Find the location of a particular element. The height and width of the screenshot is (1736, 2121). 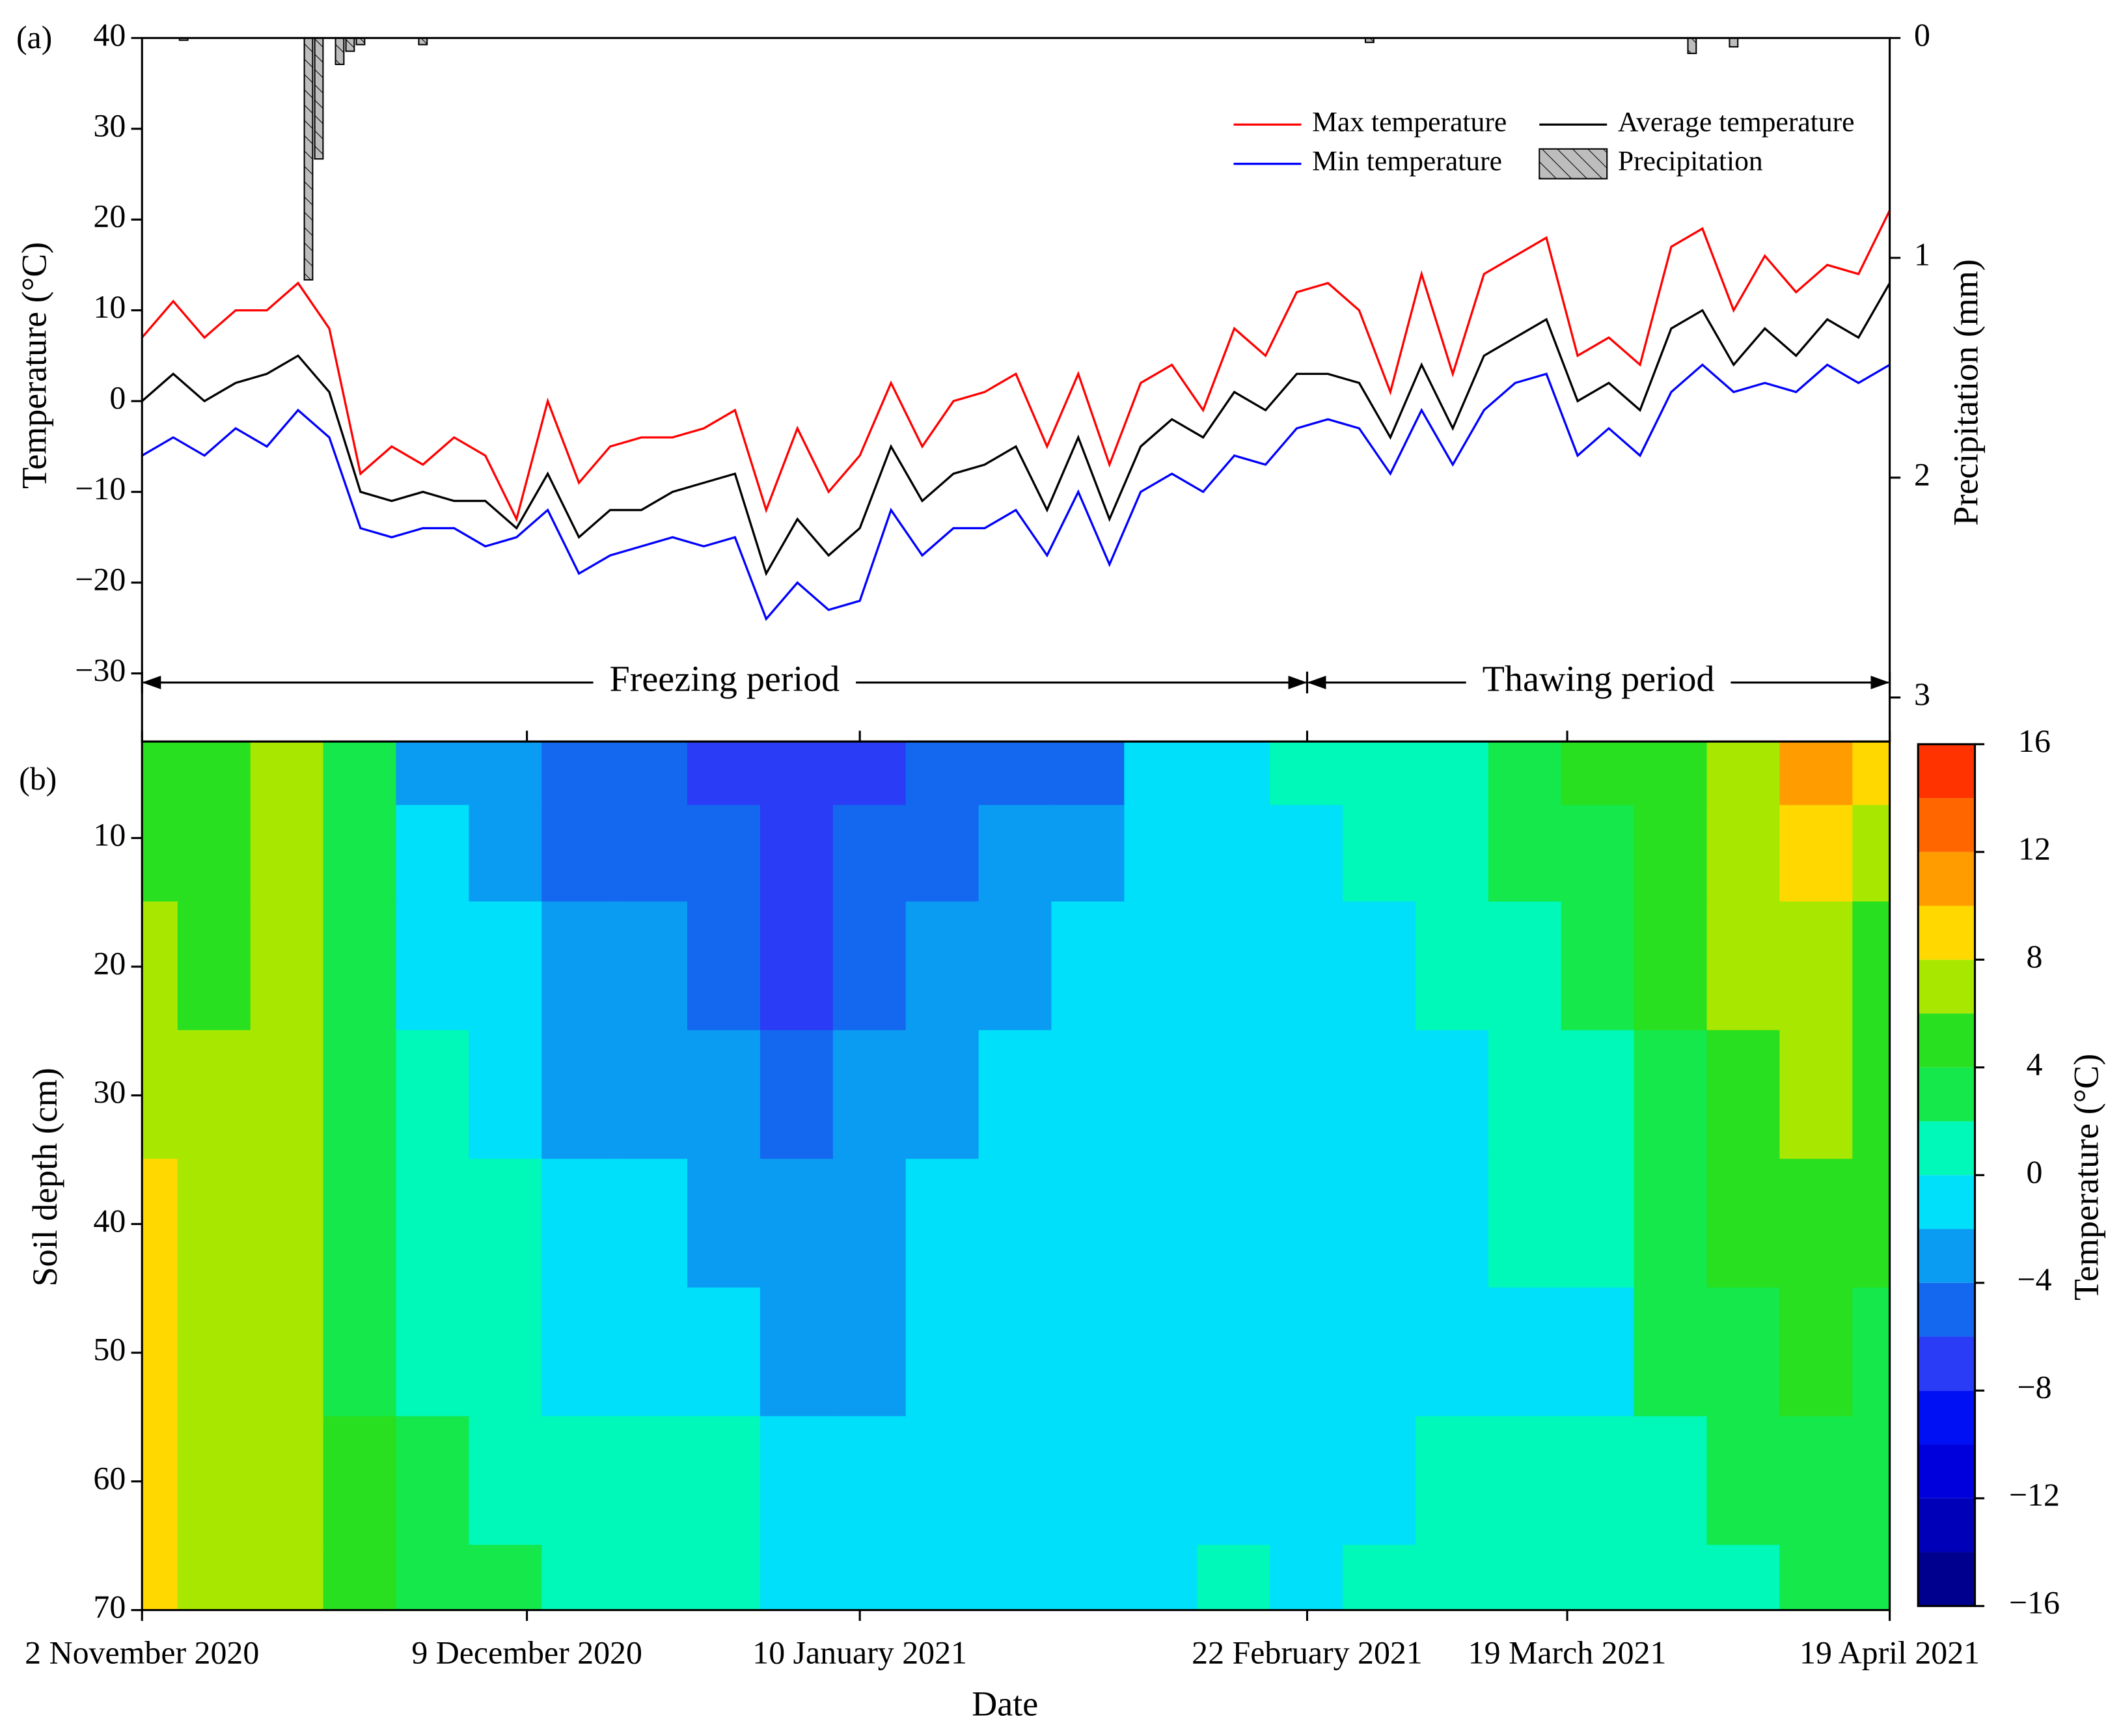

x-tick-label: 19 April 2021 is located at coordinates (1889, 1653).